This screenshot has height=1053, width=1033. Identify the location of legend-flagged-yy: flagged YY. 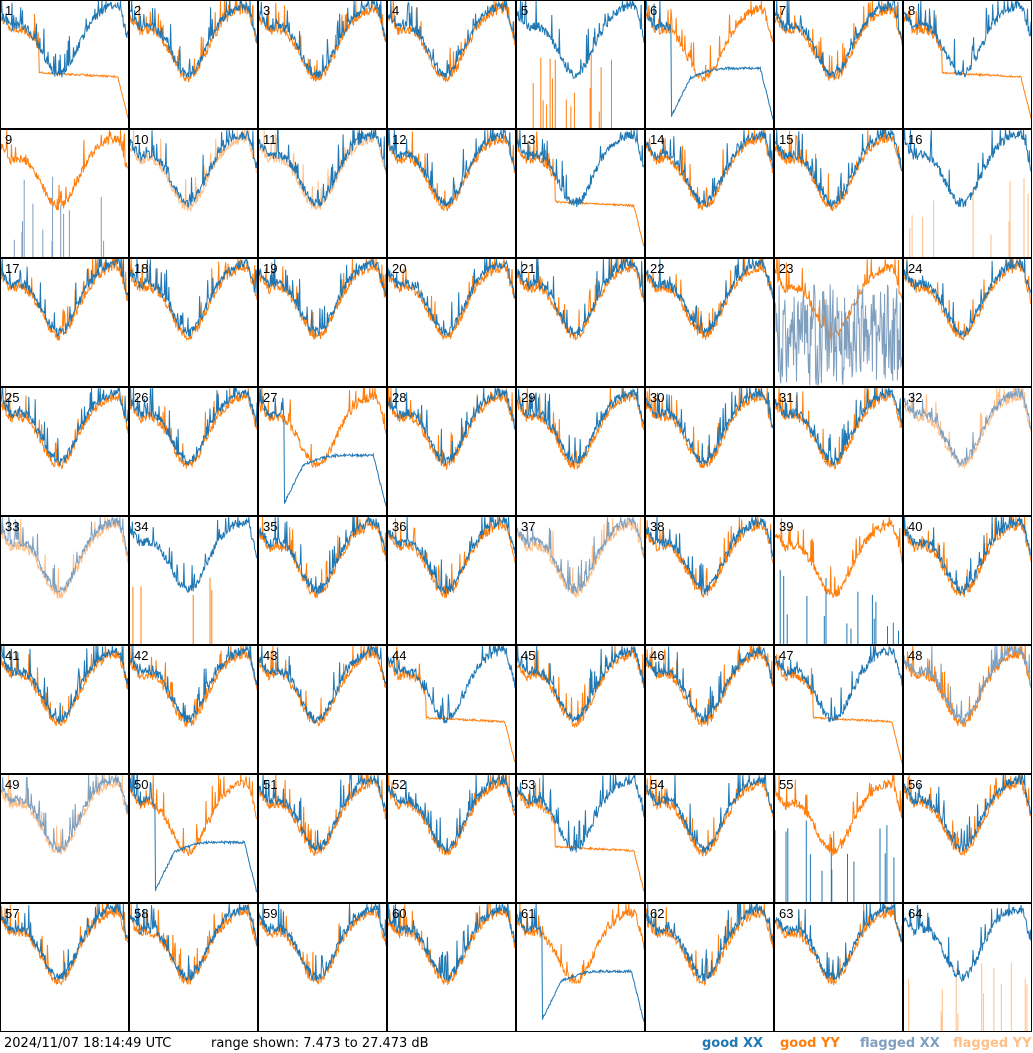
(992, 1043).